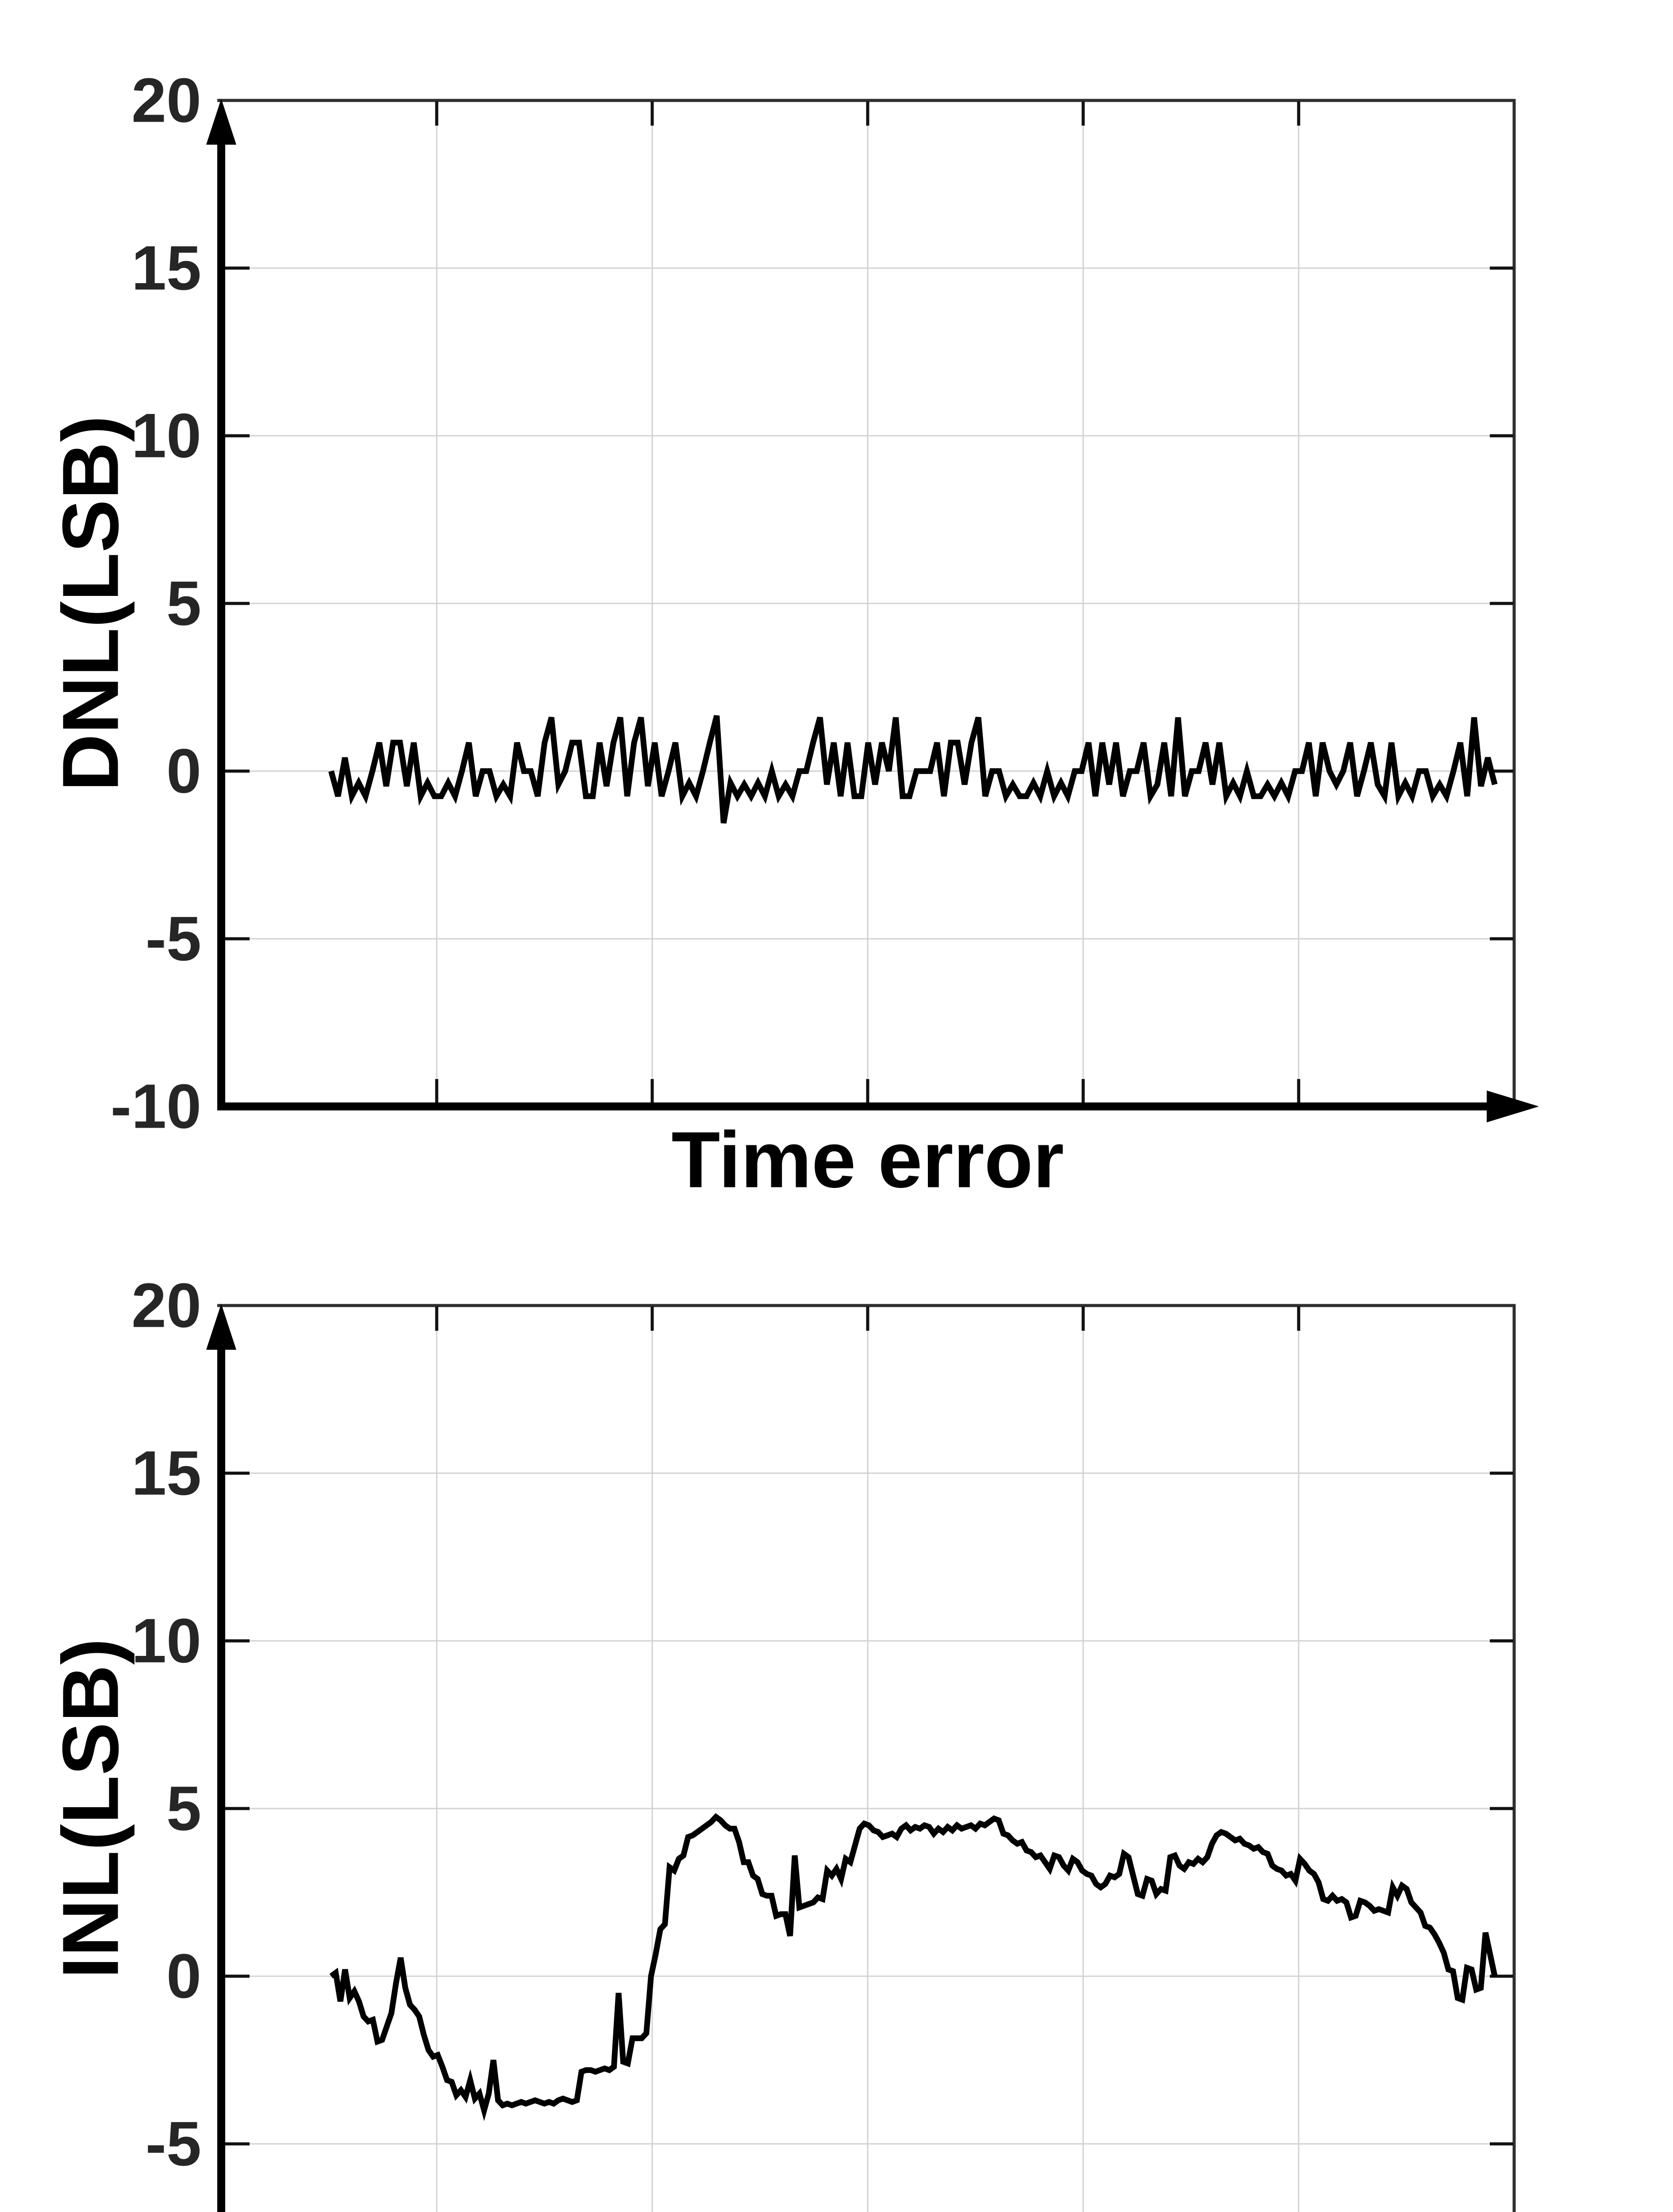  What do you see at coordinates (90, 1809) in the screenshot?
I see `y-axis-title: INL(LSB)` at bounding box center [90, 1809].